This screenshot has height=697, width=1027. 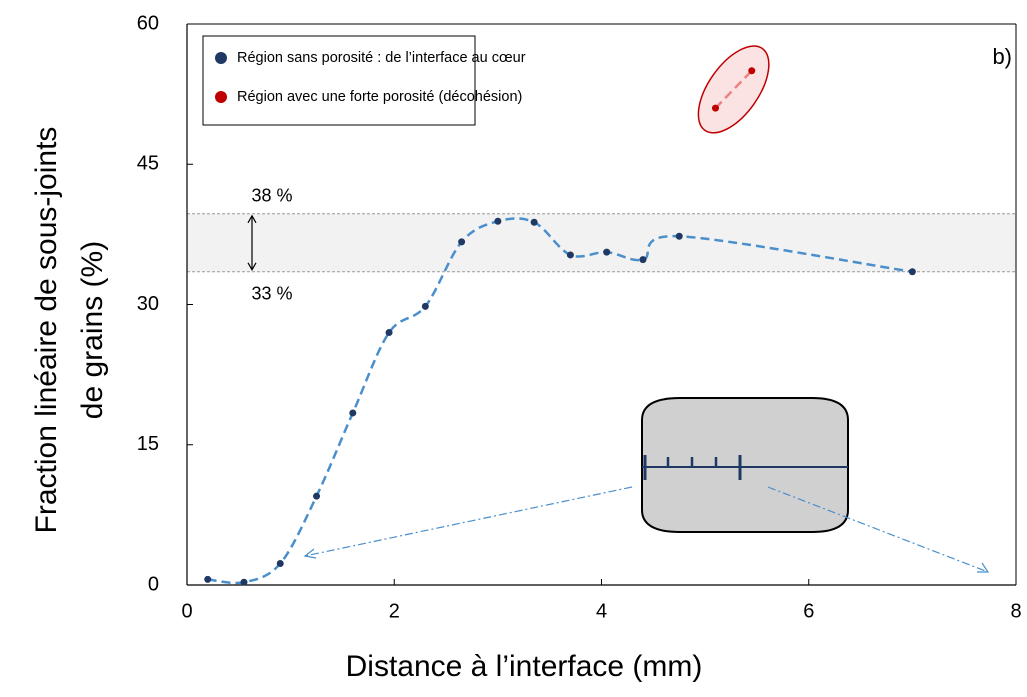 I want to click on x-tick-label: 0, so click(x=186, y=611).